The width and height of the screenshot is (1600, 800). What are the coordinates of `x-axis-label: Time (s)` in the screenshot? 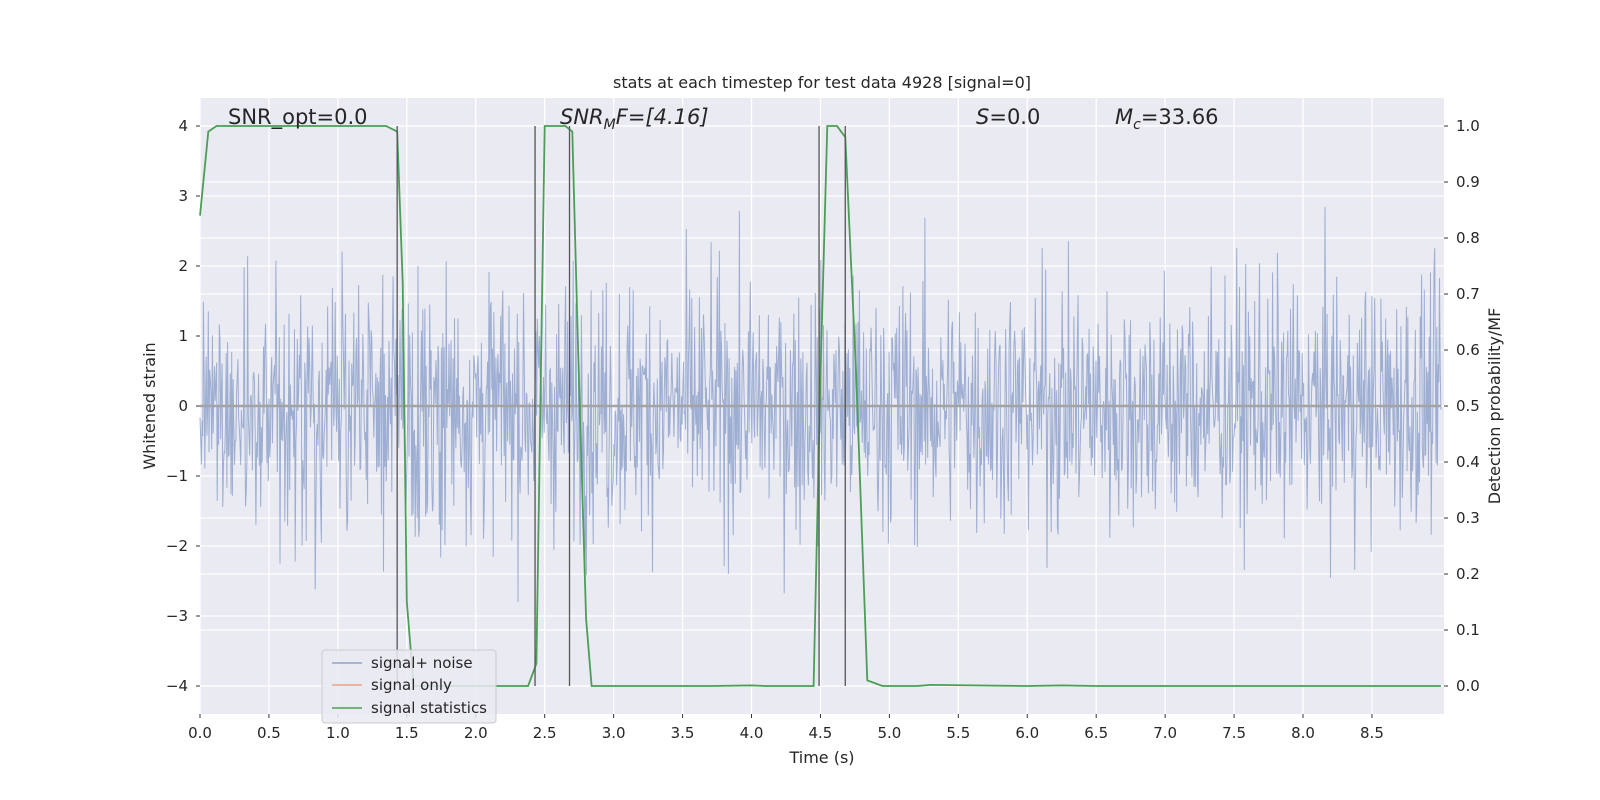 It's located at (821, 757).